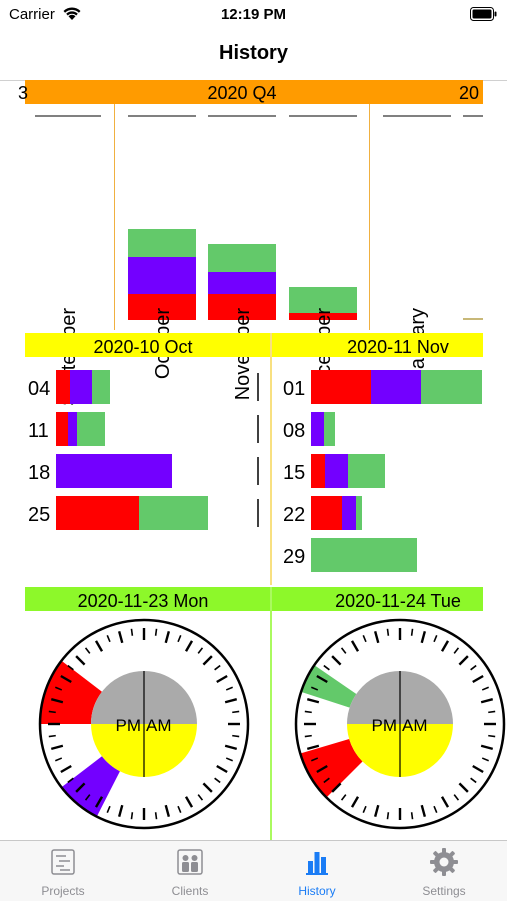 This screenshot has width=507, height=901. I want to click on projects-icon, so click(63, 862).